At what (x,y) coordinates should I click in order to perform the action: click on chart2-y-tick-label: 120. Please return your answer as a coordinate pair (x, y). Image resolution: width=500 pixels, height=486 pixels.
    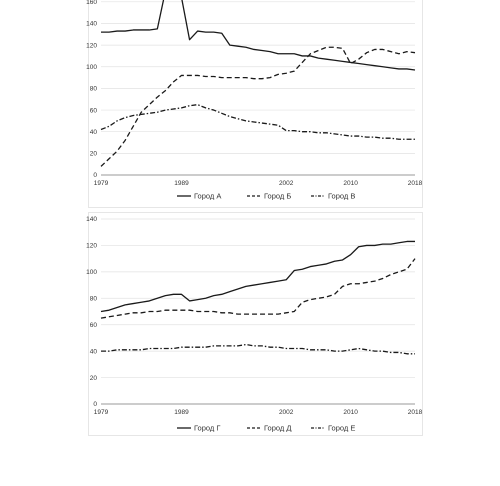
    Looking at the image, I should click on (91, 246).